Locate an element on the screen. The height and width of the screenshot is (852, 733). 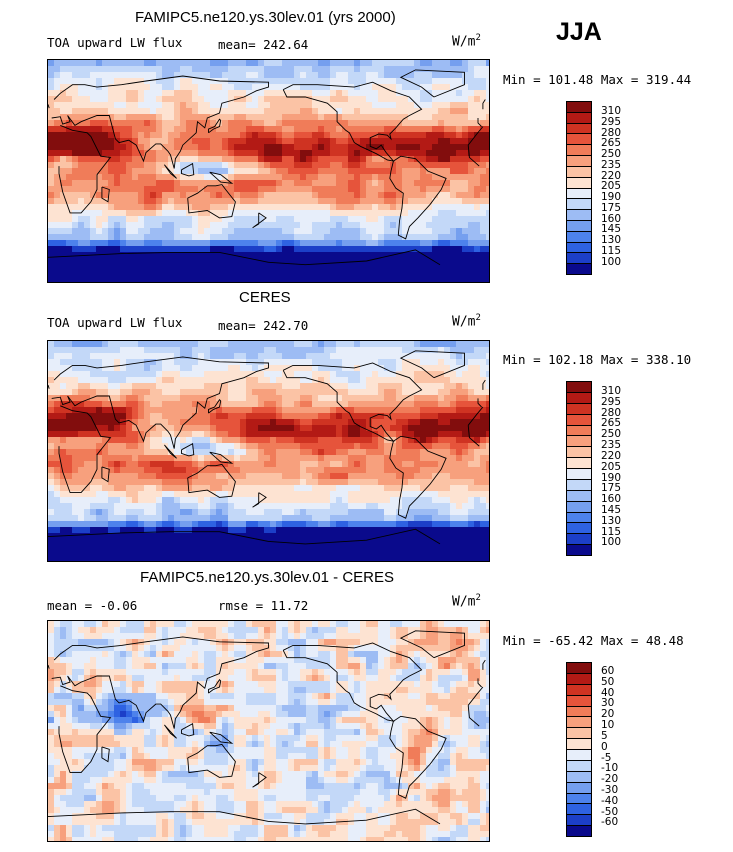
colorbar-tick-label: 190 is located at coordinates (611, 477).